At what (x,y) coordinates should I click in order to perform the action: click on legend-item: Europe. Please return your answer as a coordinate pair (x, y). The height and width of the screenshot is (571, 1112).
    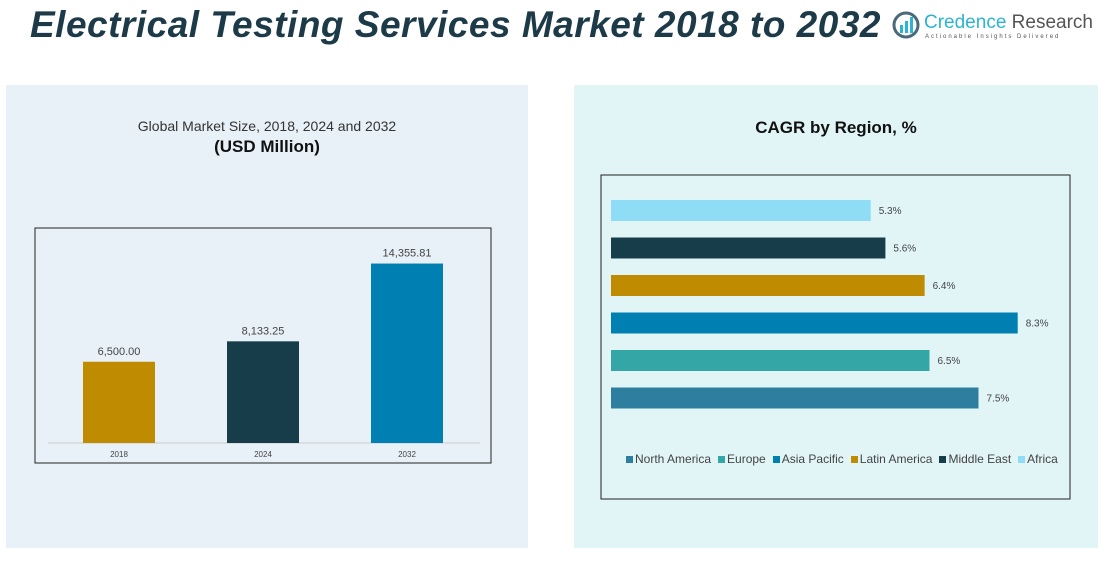
    Looking at the image, I should click on (742, 459).